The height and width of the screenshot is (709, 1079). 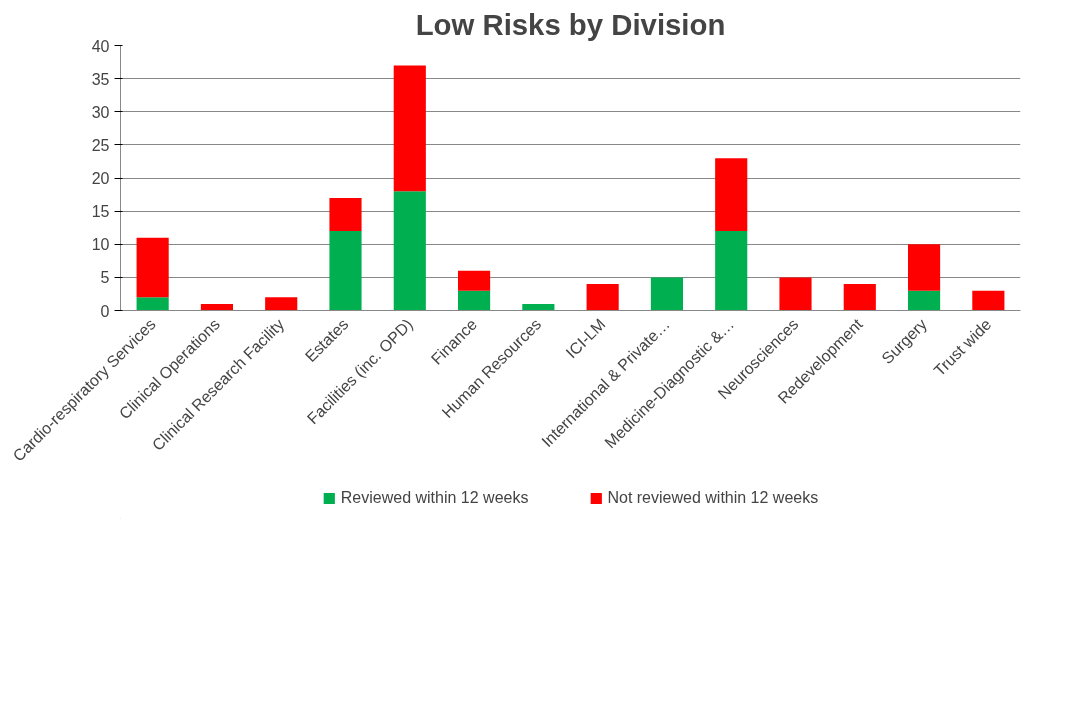 I want to click on y-tick-label: 40, so click(x=100, y=46).